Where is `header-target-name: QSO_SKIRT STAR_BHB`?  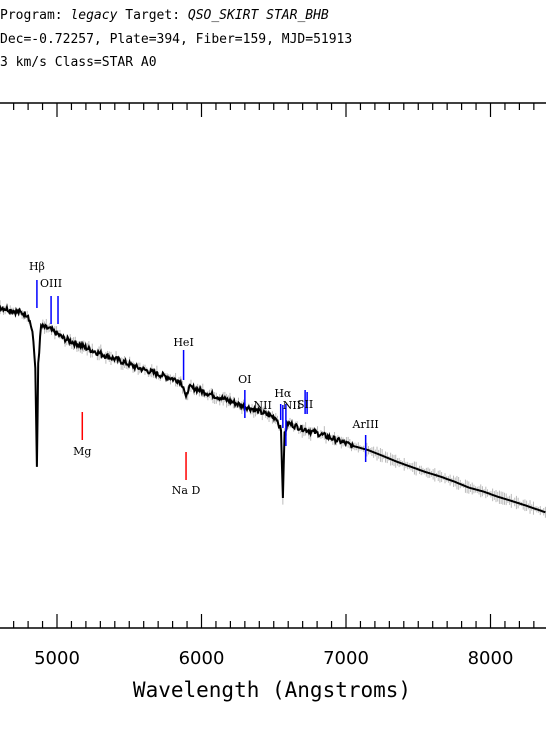
header-target-name: QSO_SKIRT STAR_BHB is located at coordinates (258, 15).